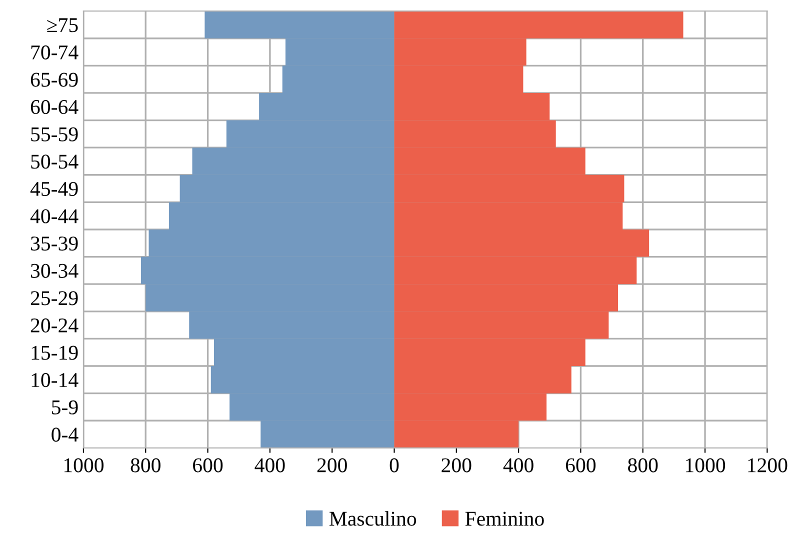  Describe the element at coordinates (768, 465) in the screenshot. I see `x-tick-label: 1200` at that location.